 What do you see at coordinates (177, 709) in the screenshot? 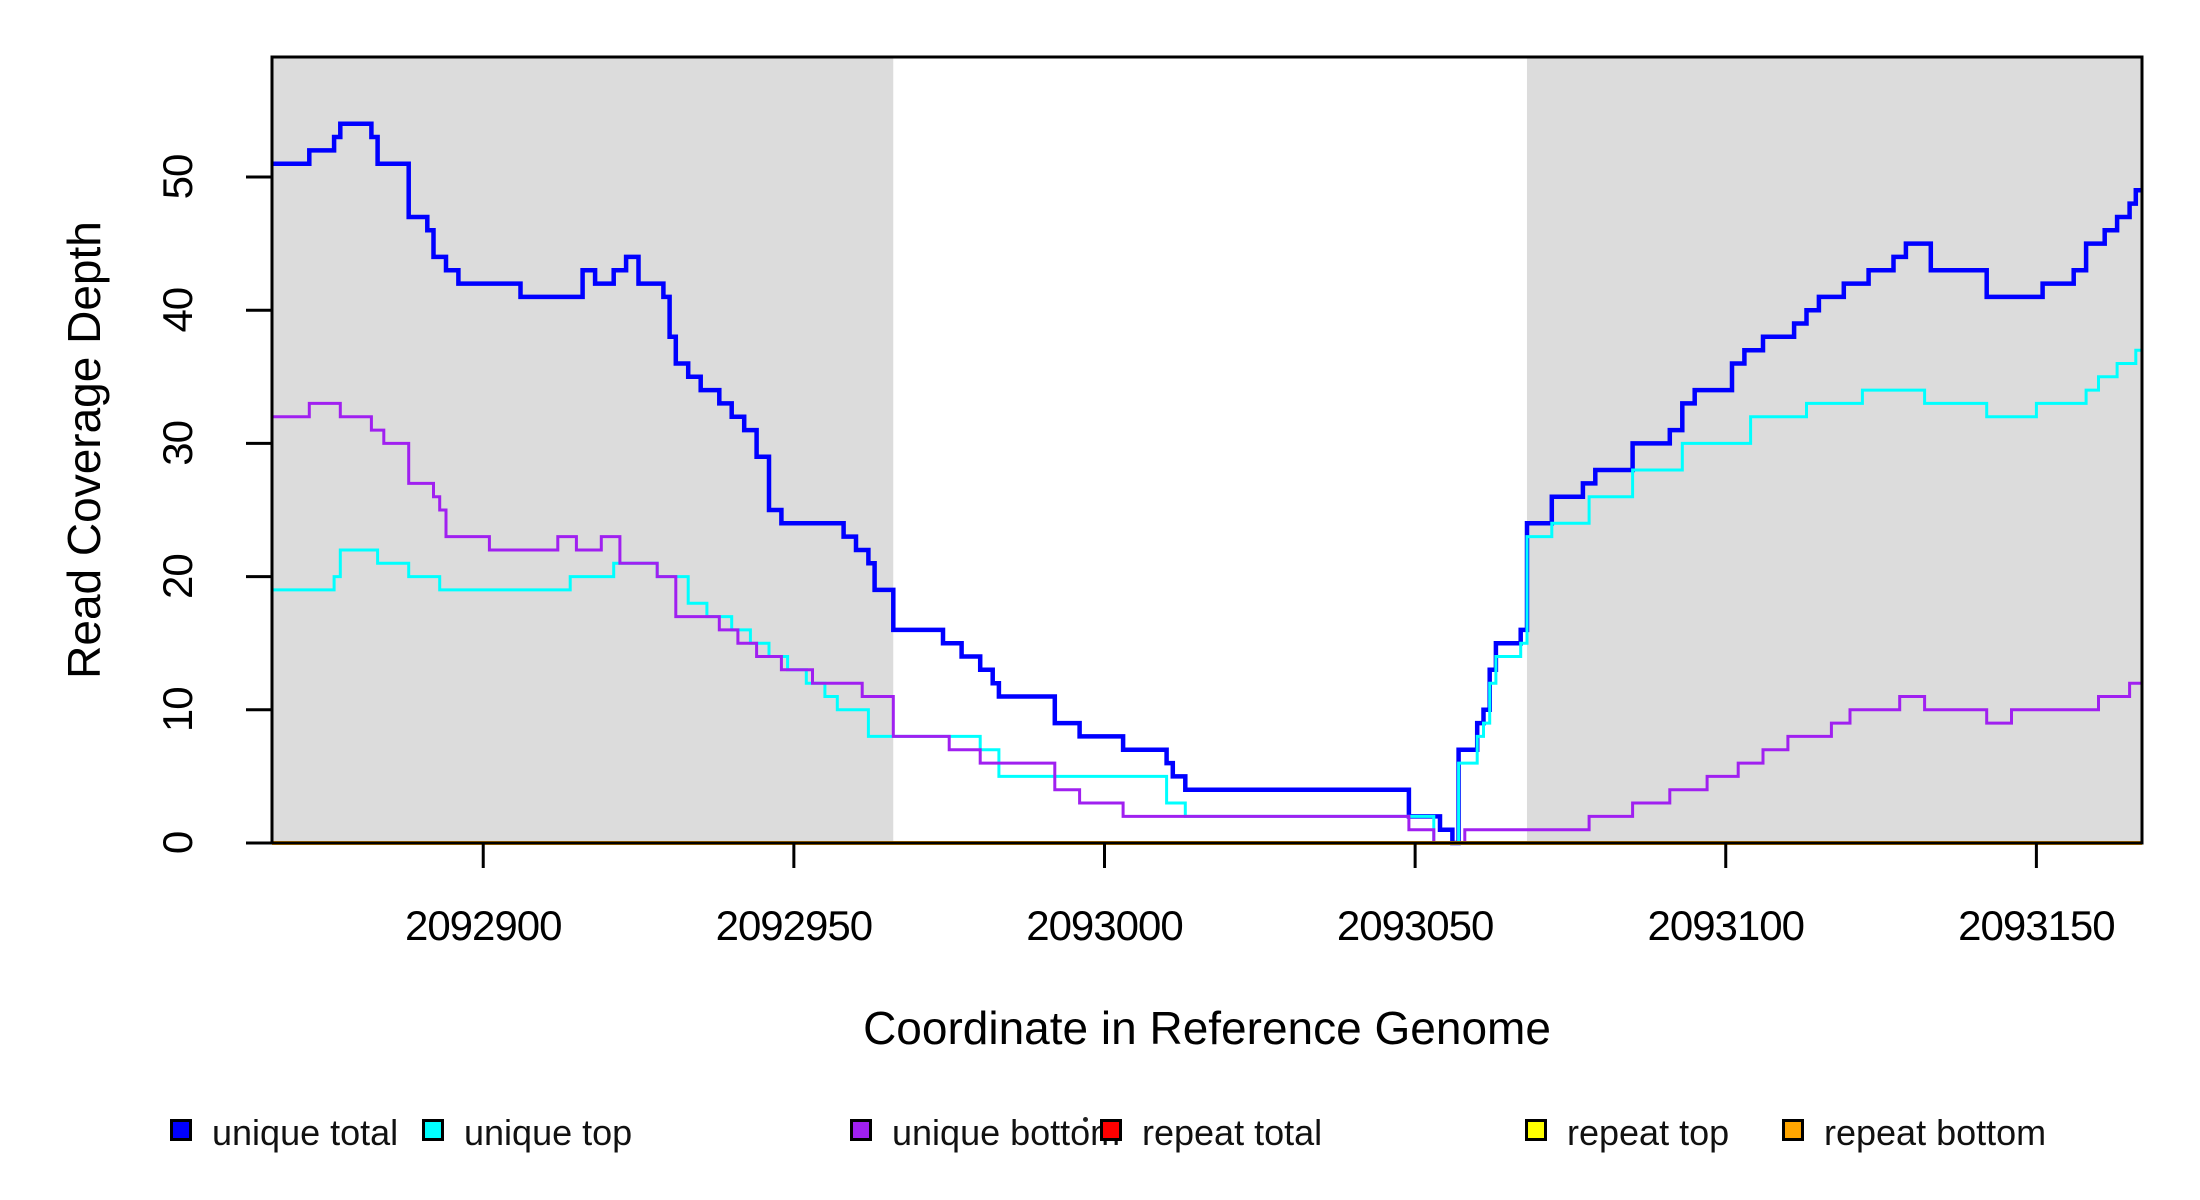
I see `y-tick-label-10: 10` at bounding box center [177, 709].